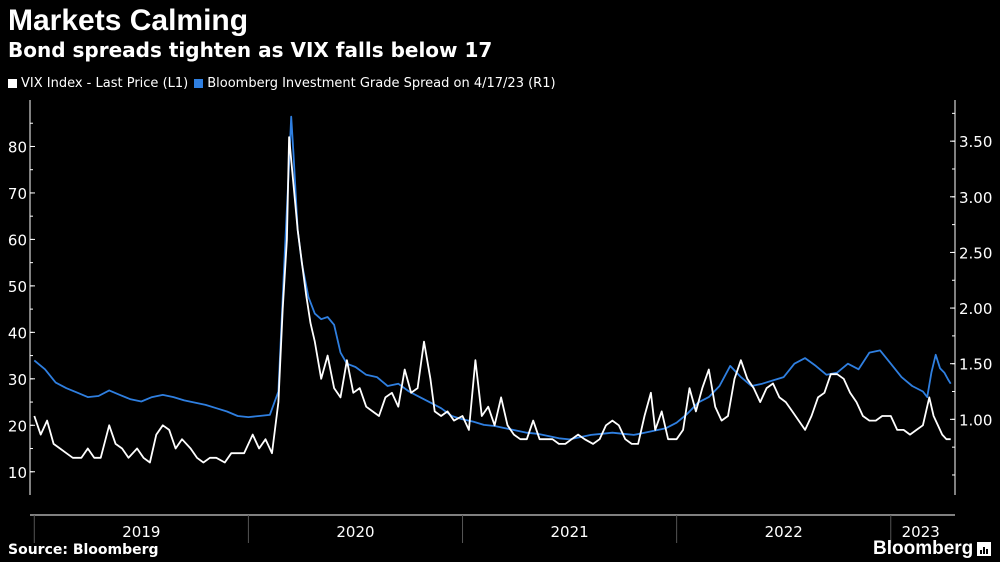  I want to click on x-axis-tick-label: 2021, so click(569, 532).